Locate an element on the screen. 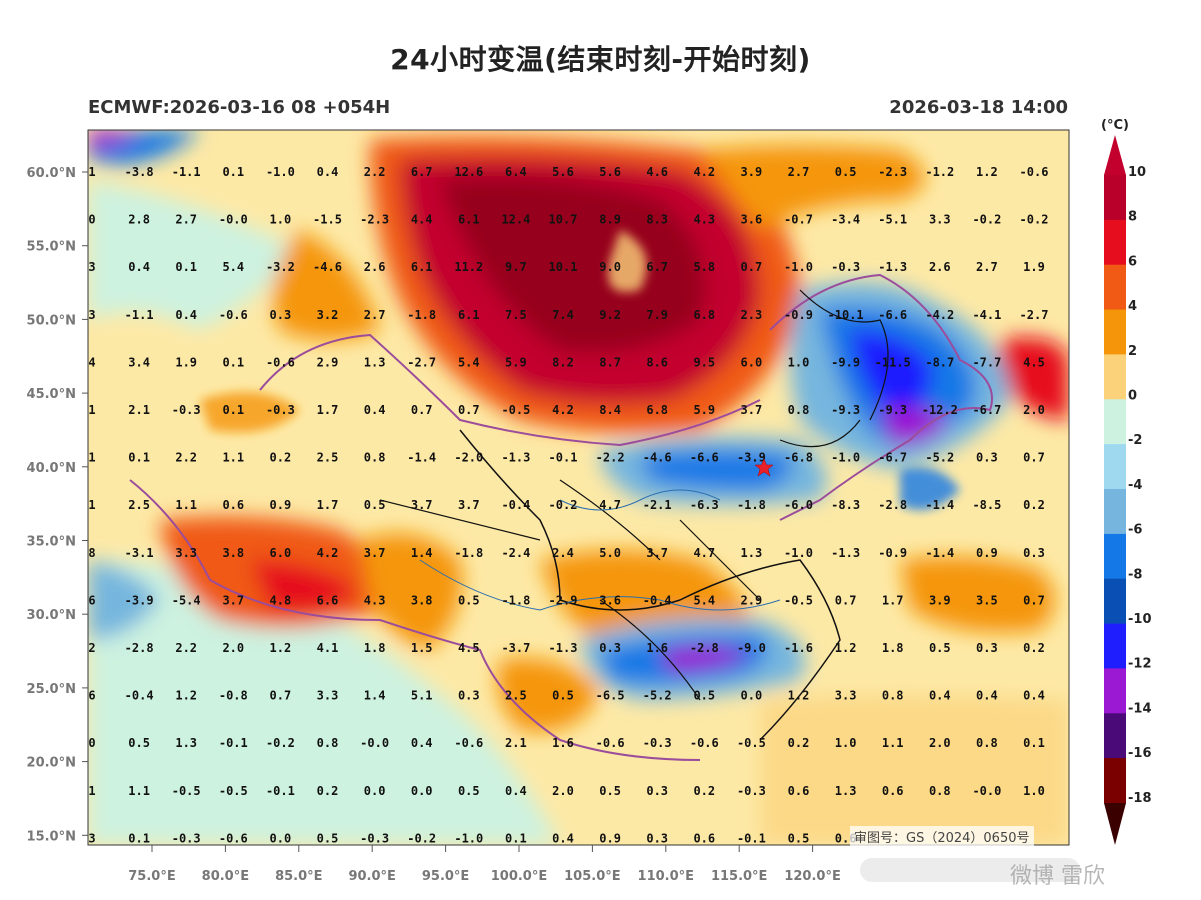  grid-value: -3.8 is located at coordinates (139, 172).